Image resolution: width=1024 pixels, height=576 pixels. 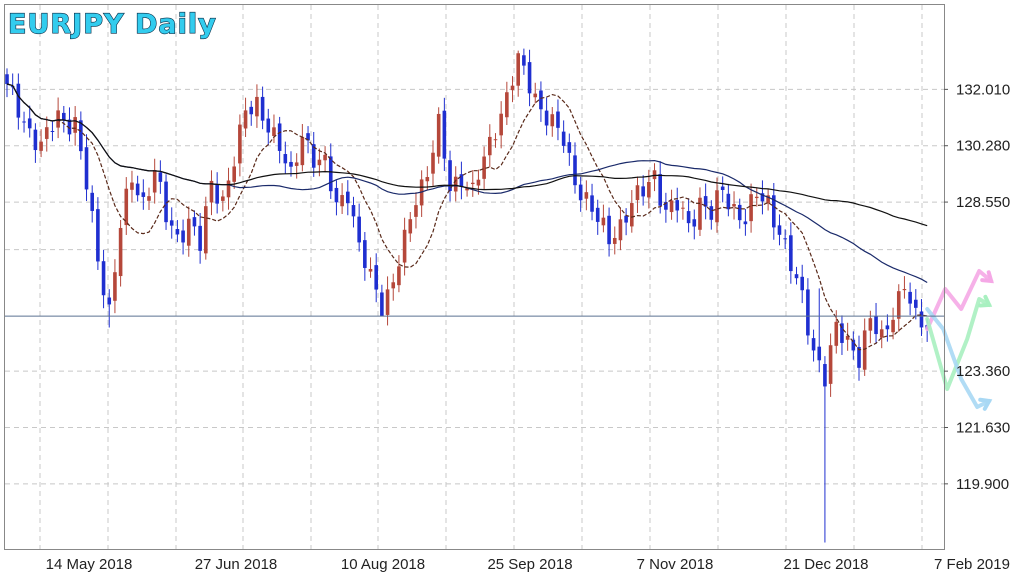 What do you see at coordinates (982, 484) in the screenshot?
I see `price-tick-label: 119.900` at bounding box center [982, 484].